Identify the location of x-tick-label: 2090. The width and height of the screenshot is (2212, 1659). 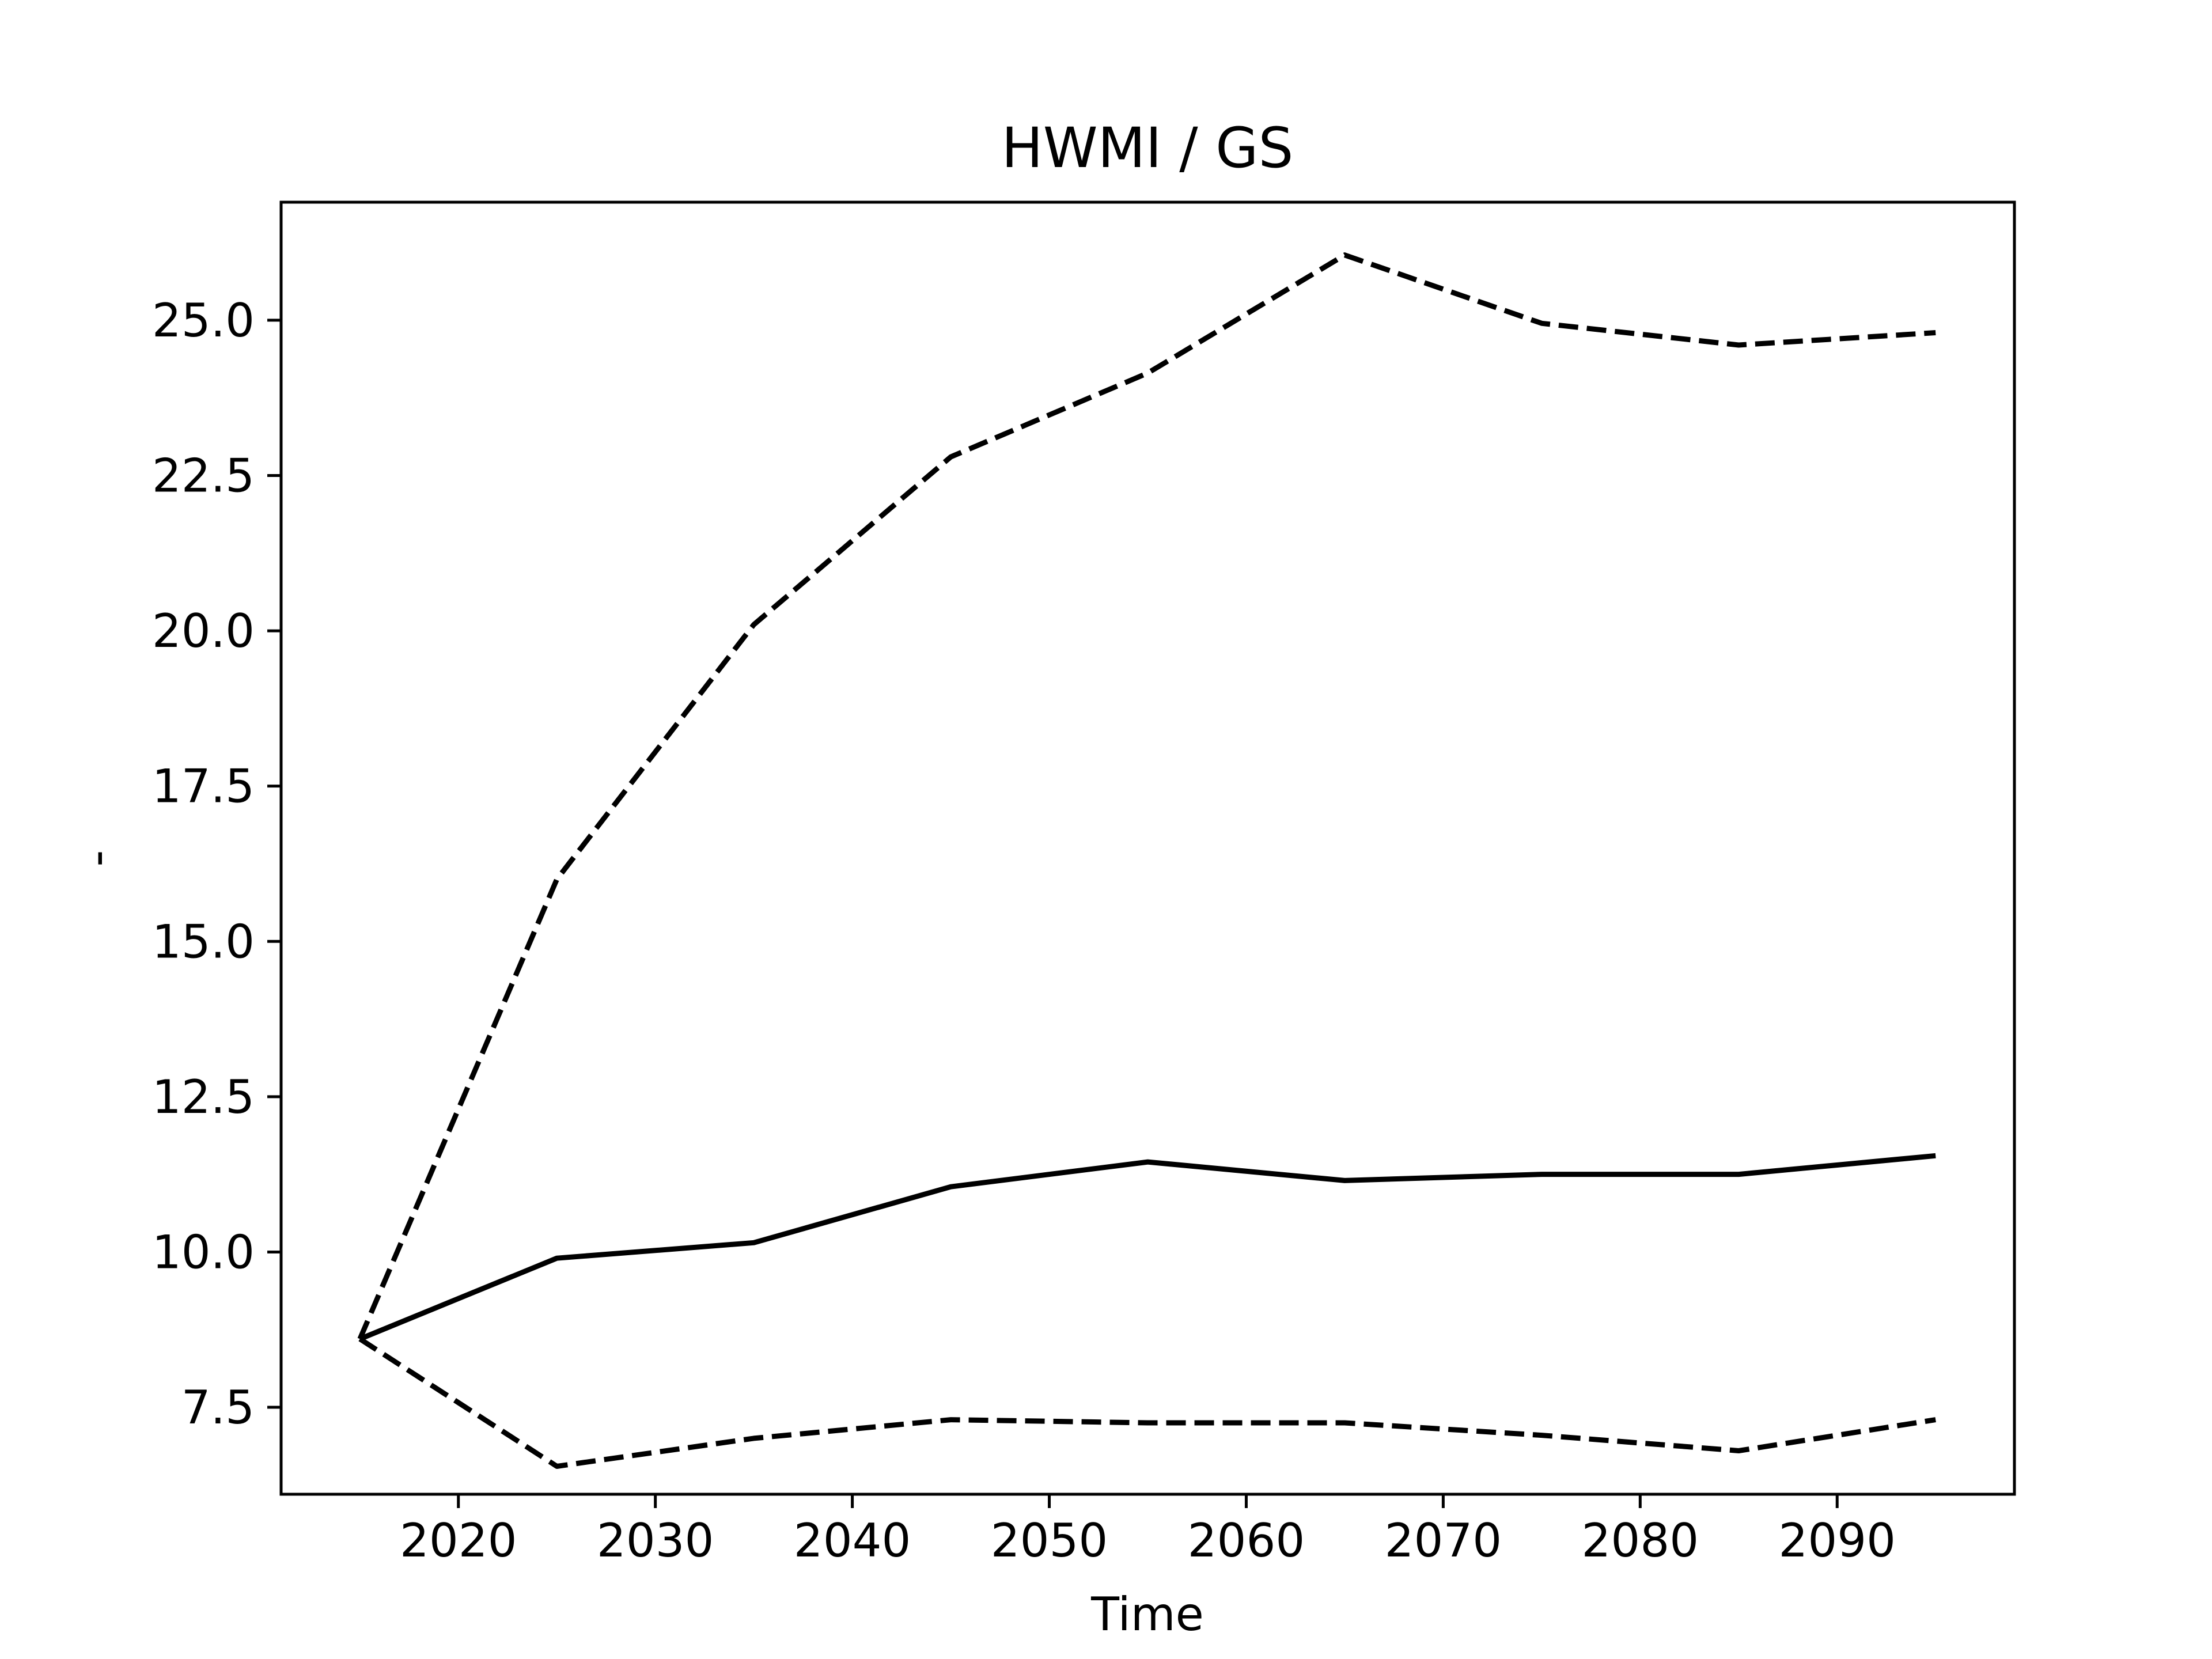
(1837, 1540).